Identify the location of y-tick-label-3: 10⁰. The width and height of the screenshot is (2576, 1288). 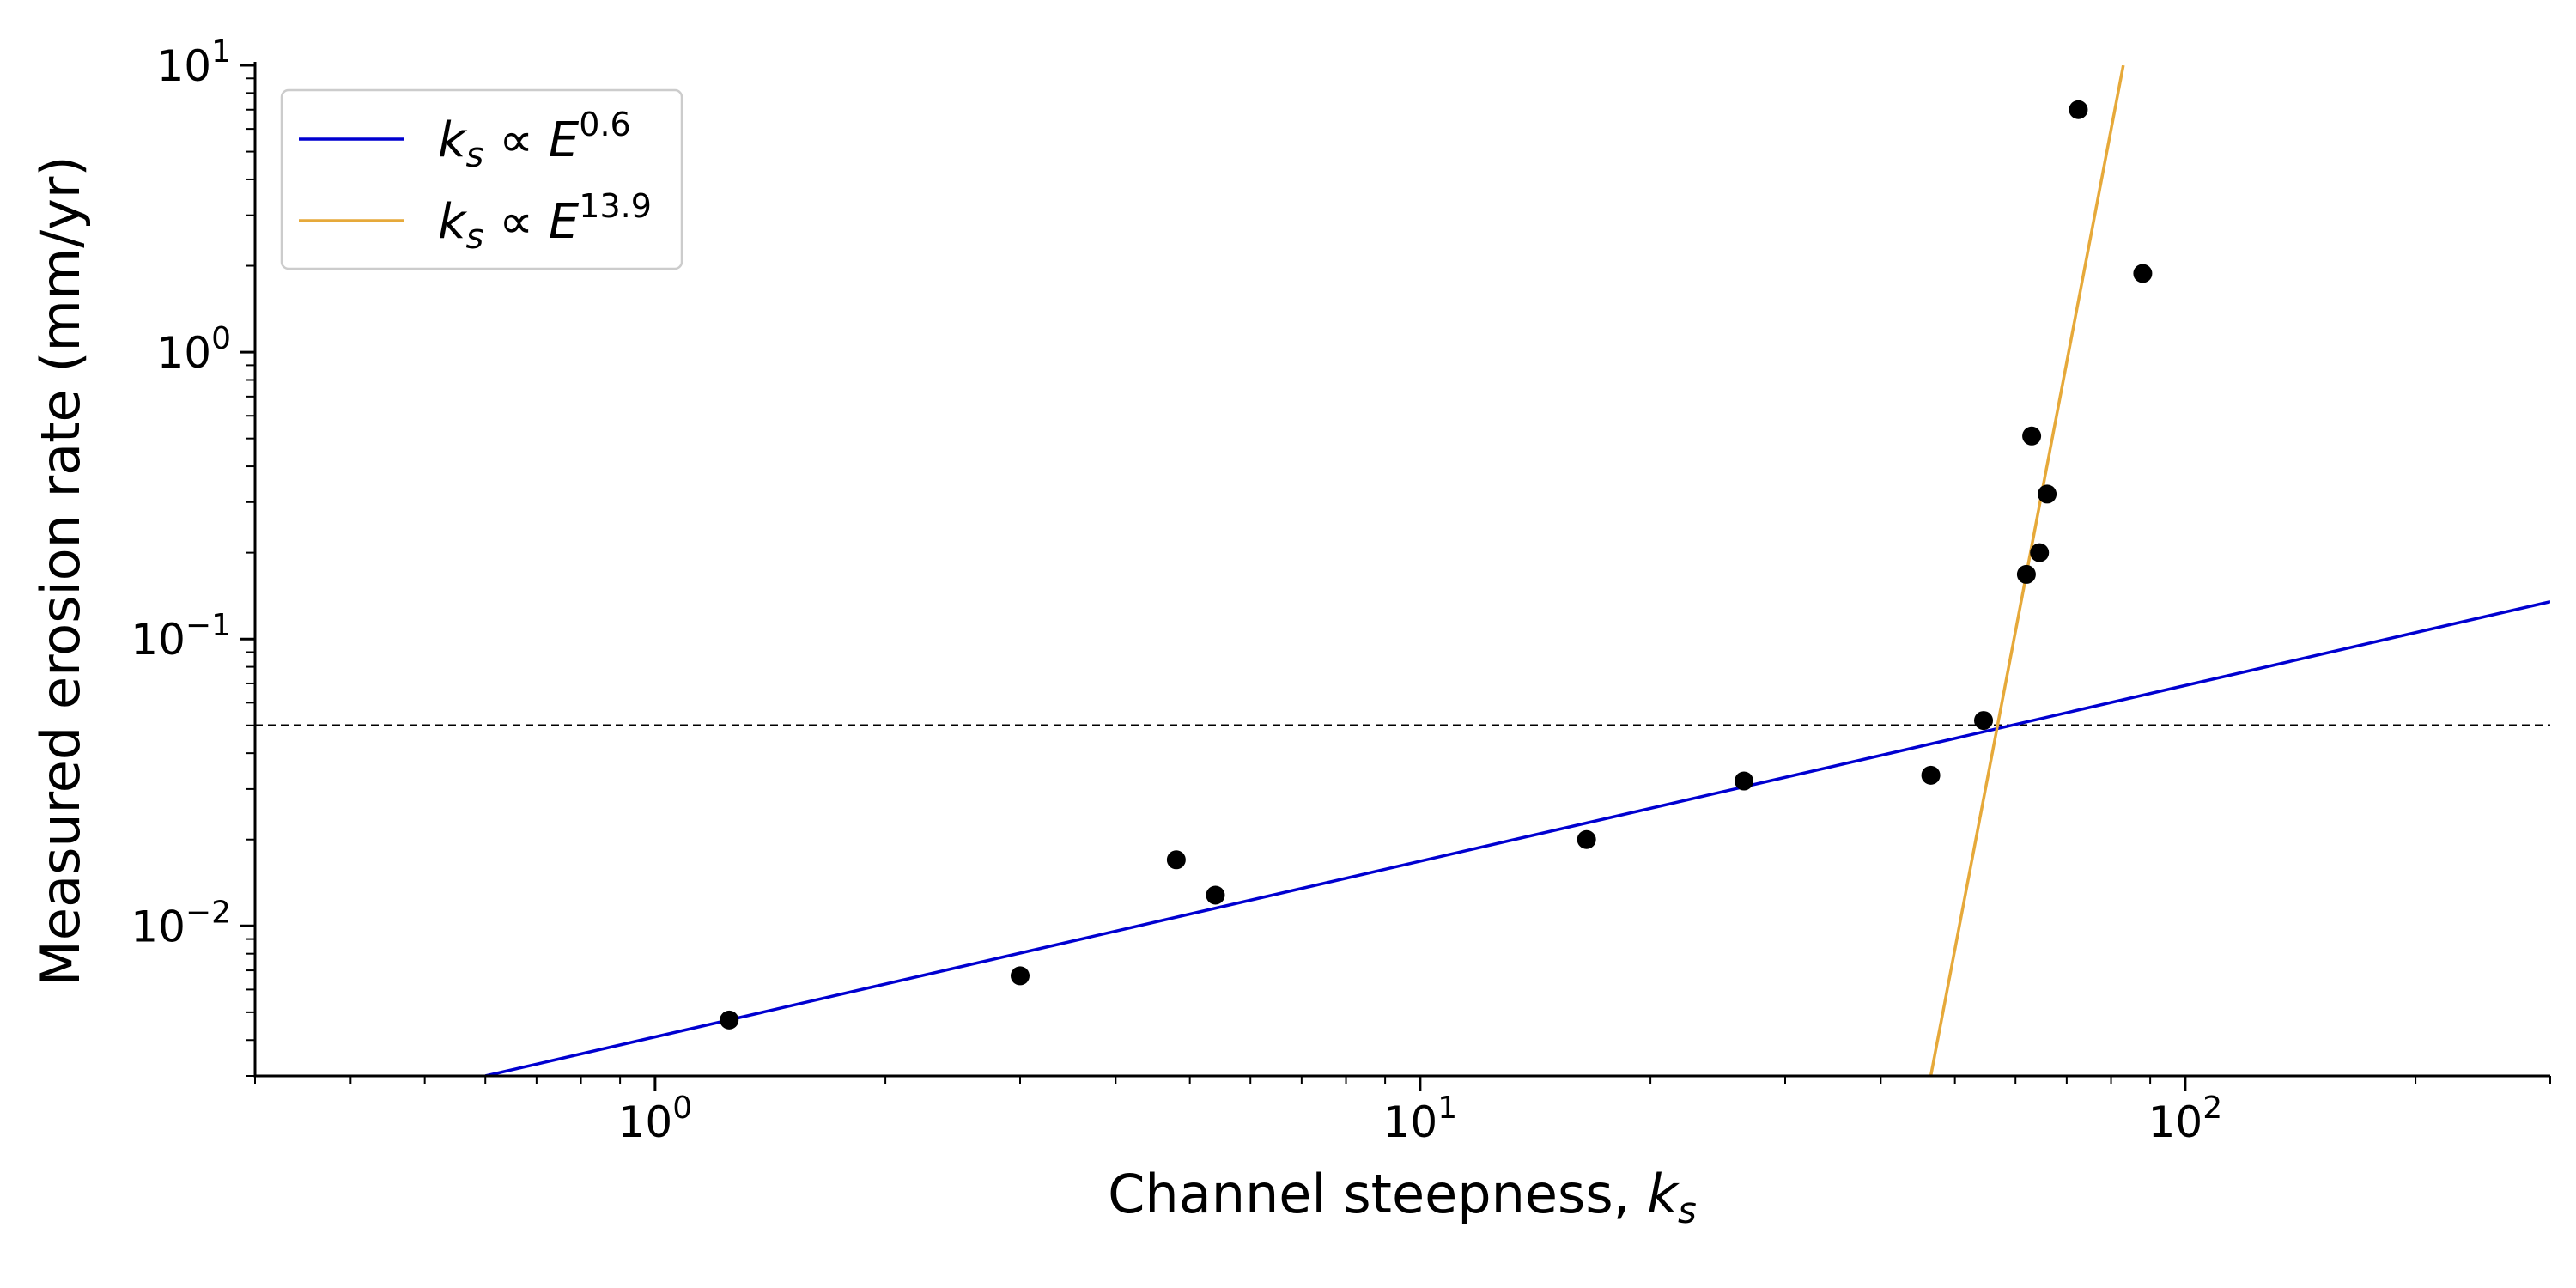
(193, 349).